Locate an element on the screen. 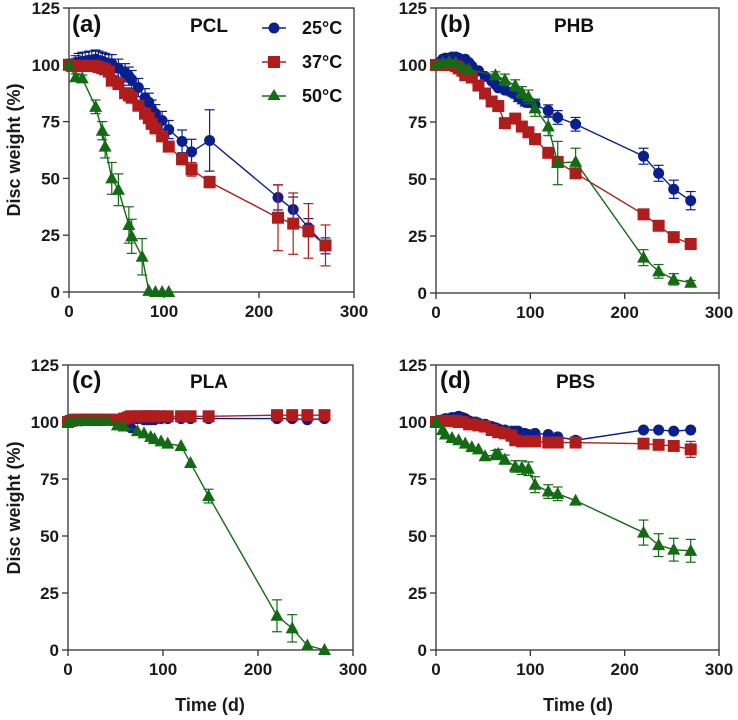 This screenshot has width=738, height=720. panel-c-series is located at coordinates (196, 532).